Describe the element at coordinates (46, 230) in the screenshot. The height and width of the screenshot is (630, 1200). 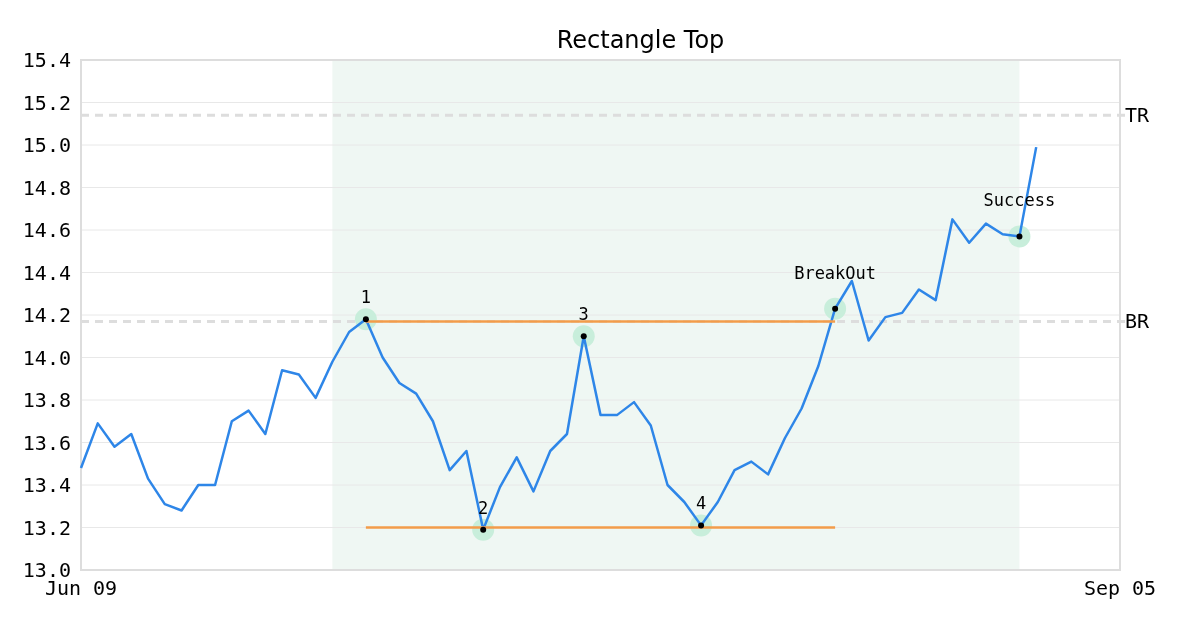
I see `y-tick-label: 14.6` at that location.